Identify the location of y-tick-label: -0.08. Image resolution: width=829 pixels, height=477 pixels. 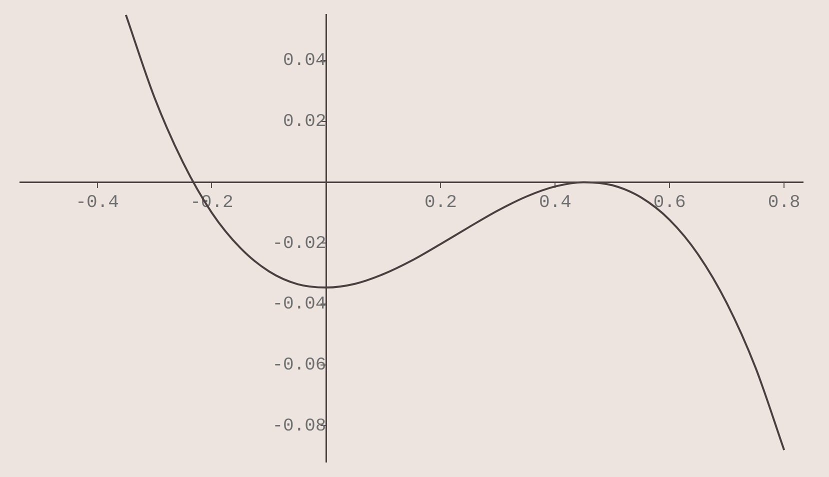
(299, 426).